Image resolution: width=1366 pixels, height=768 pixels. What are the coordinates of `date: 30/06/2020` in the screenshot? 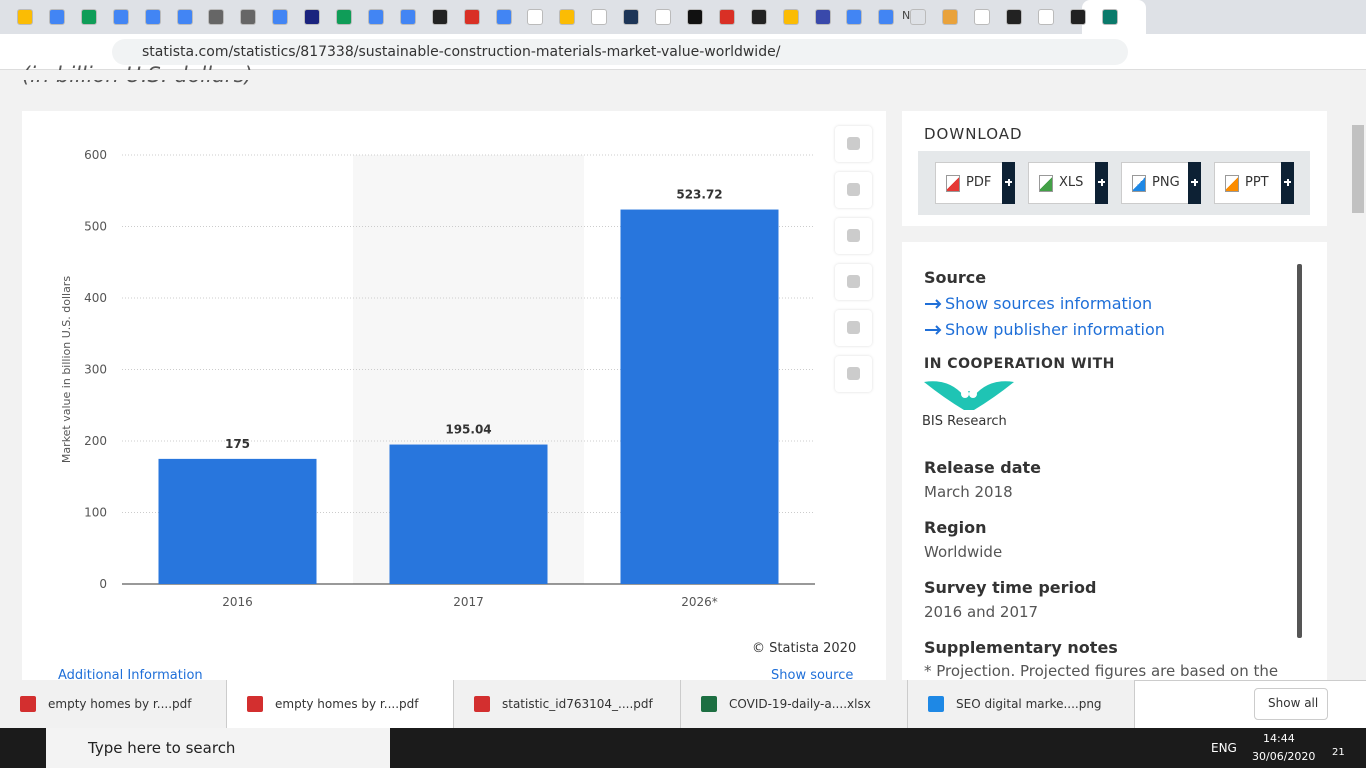 It's located at (1284, 756).